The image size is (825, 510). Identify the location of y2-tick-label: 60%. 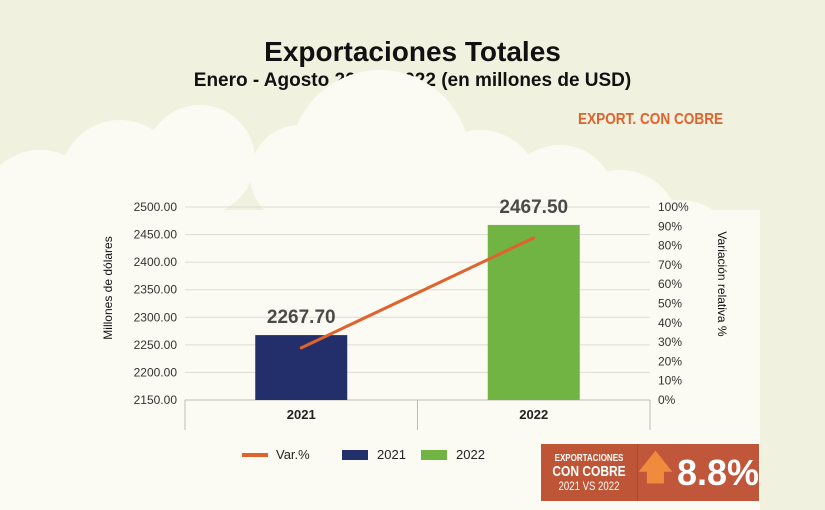
(670, 284).